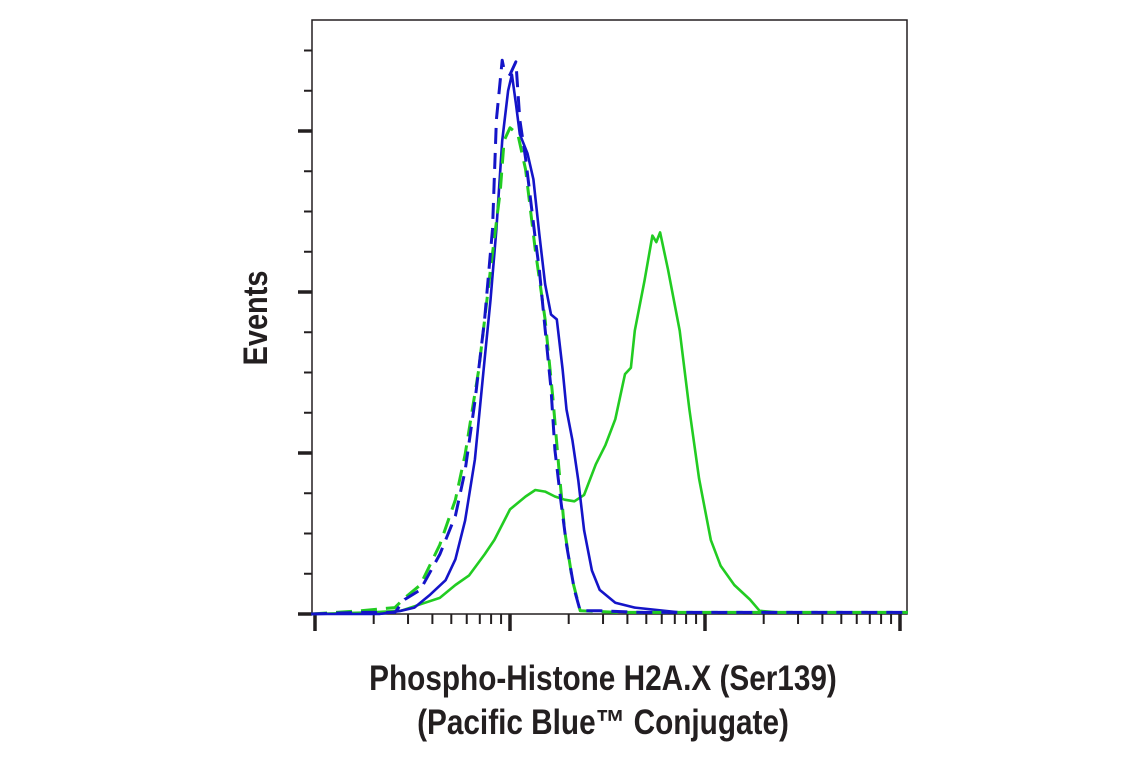  I want to click on x-axis-label-line1: Phospho-Histone H2A.X (Ser139), so click(603, 678).